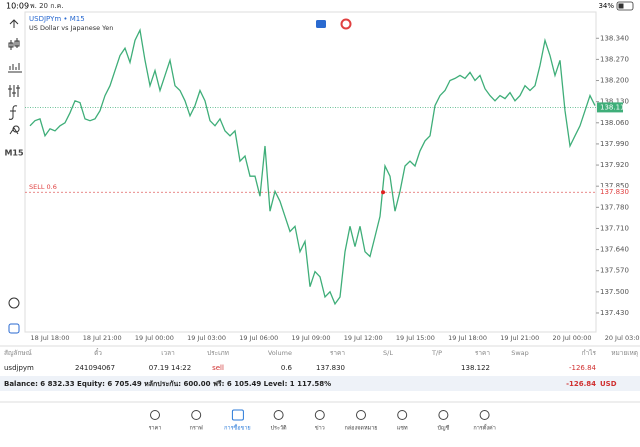 Image resolution: width=640 pixels, height=447 pixels. Describe the element at coordinates (467, 338) in the screenshot. I see `x-tick-label: 19 Jul 18:00` at that location.